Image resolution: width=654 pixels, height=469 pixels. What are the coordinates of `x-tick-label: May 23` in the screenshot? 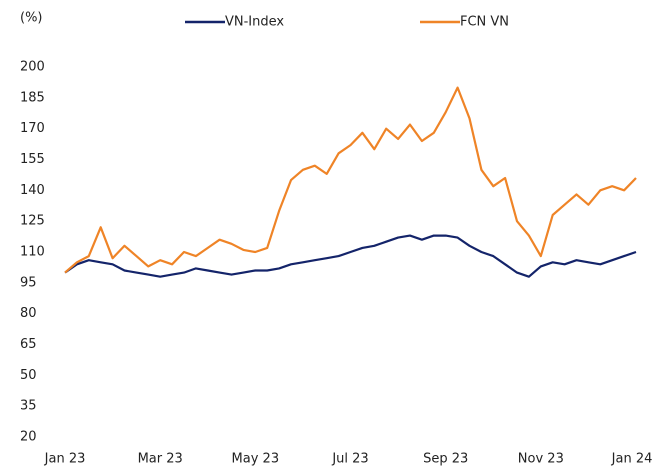 It's located at (256, 459).